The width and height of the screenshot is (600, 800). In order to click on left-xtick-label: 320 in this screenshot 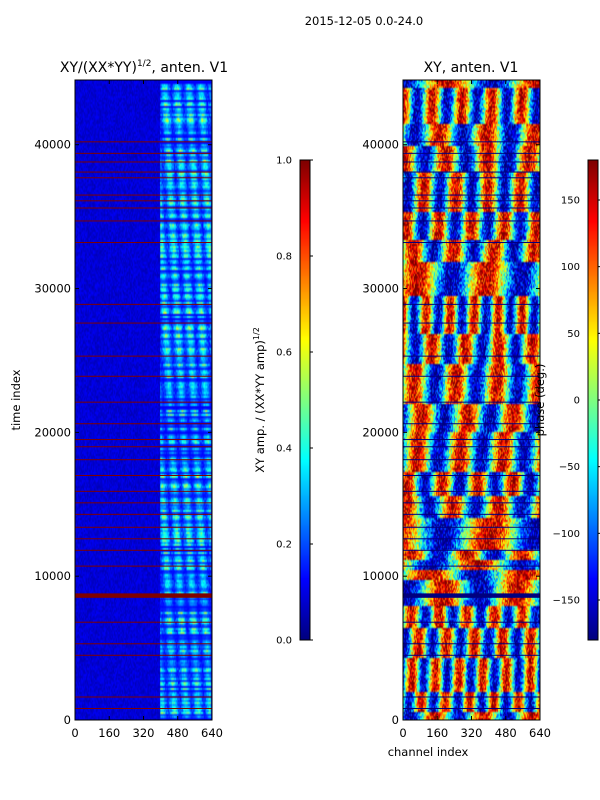, I will do `click(144, 733)`.